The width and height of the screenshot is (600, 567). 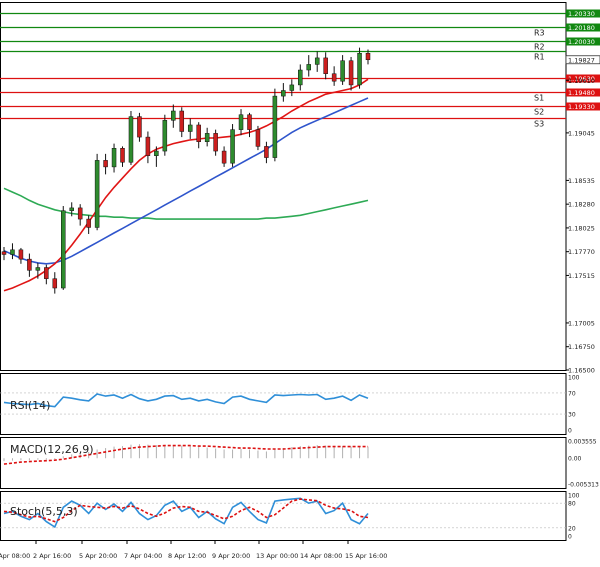 What do you see at coordinates (277, 556) in the screenshot?
I see `time-tick-label: 13 Apr 00:00` at bounding box center [277, 556].